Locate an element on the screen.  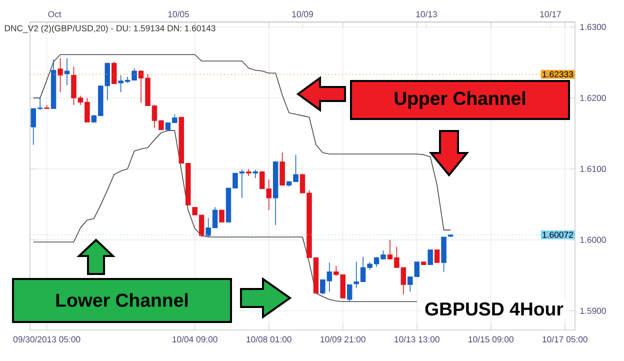
annotation: GBPUSD 4Hour is located at coordinates (494, 309).